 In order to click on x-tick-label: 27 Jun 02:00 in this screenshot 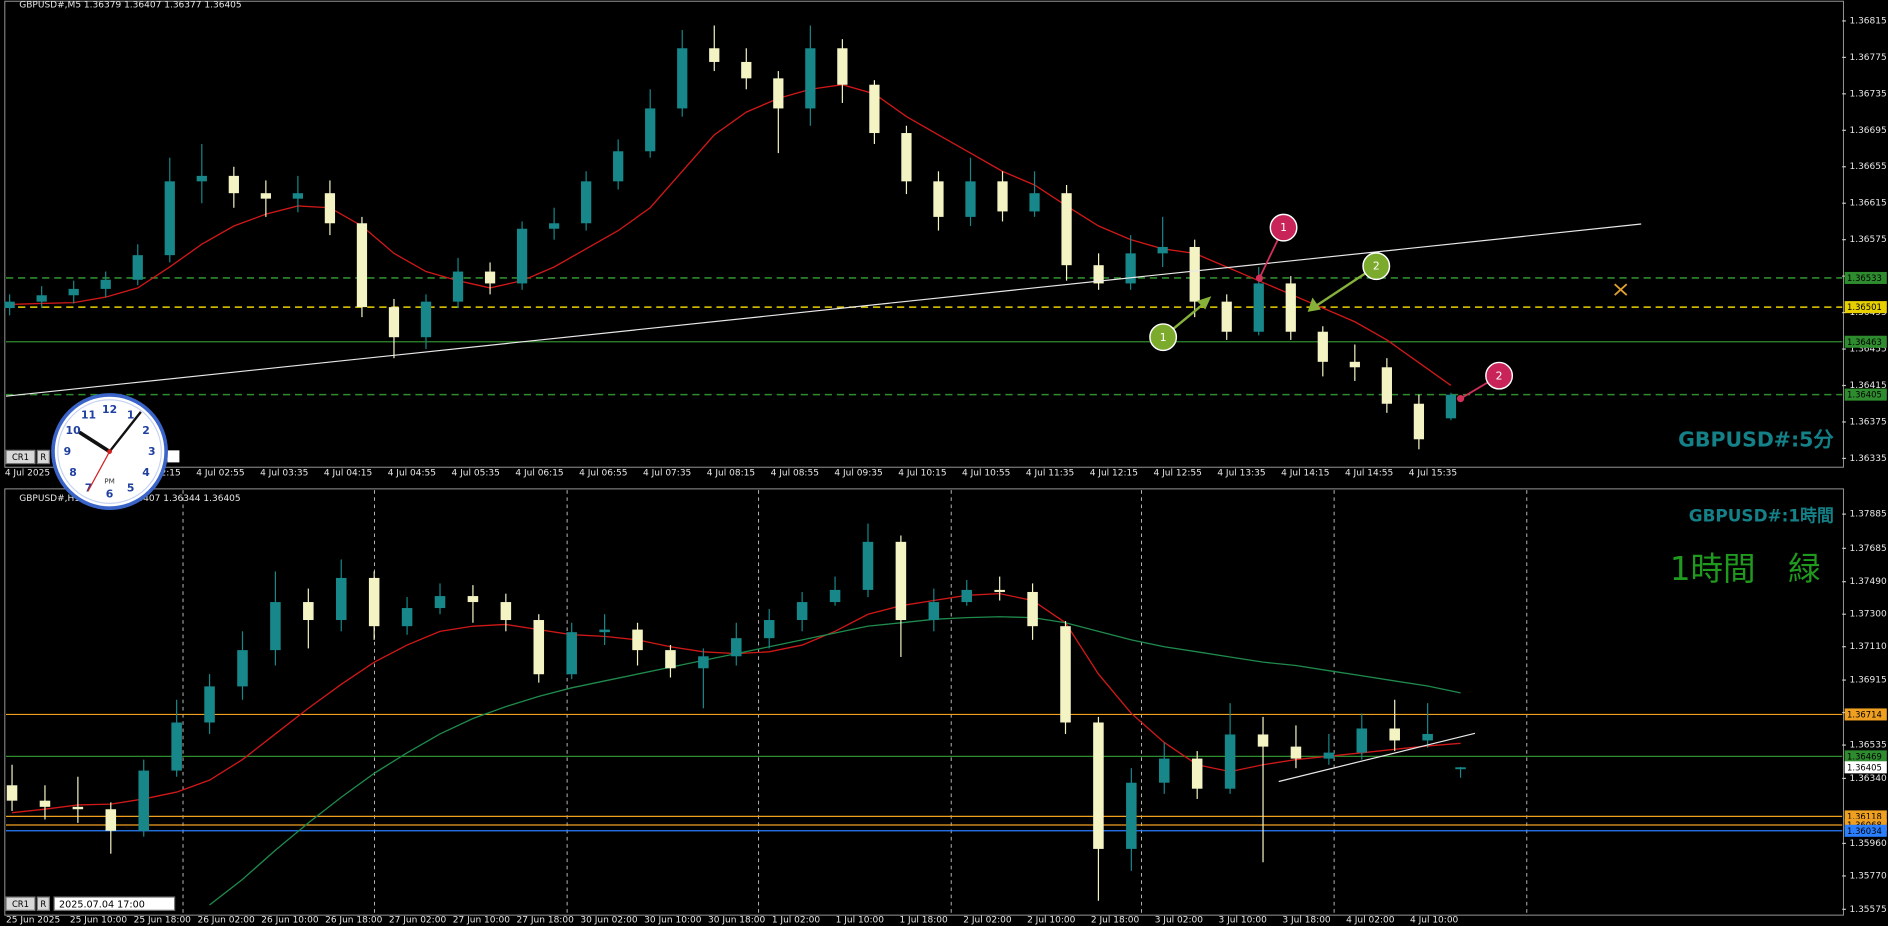, I will do `click(418, 920)`.